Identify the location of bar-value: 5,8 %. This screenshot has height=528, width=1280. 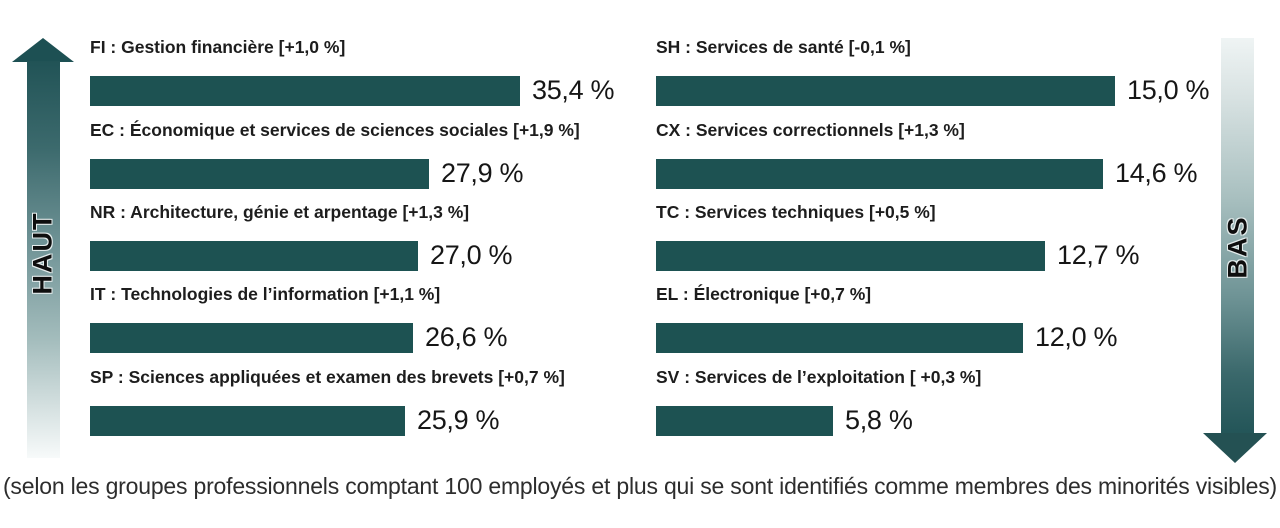
(879, 420).